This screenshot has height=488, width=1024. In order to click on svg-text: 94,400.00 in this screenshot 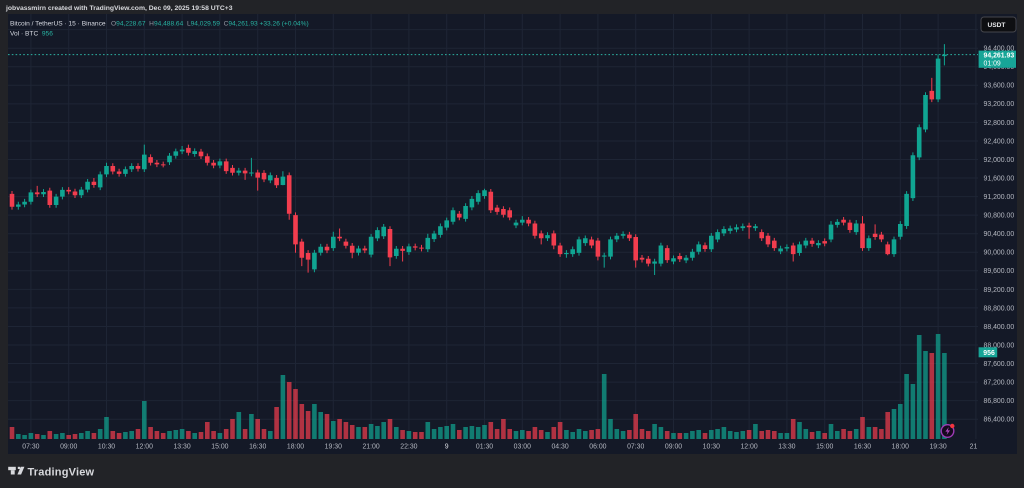, I will do `click(999, 49)`.